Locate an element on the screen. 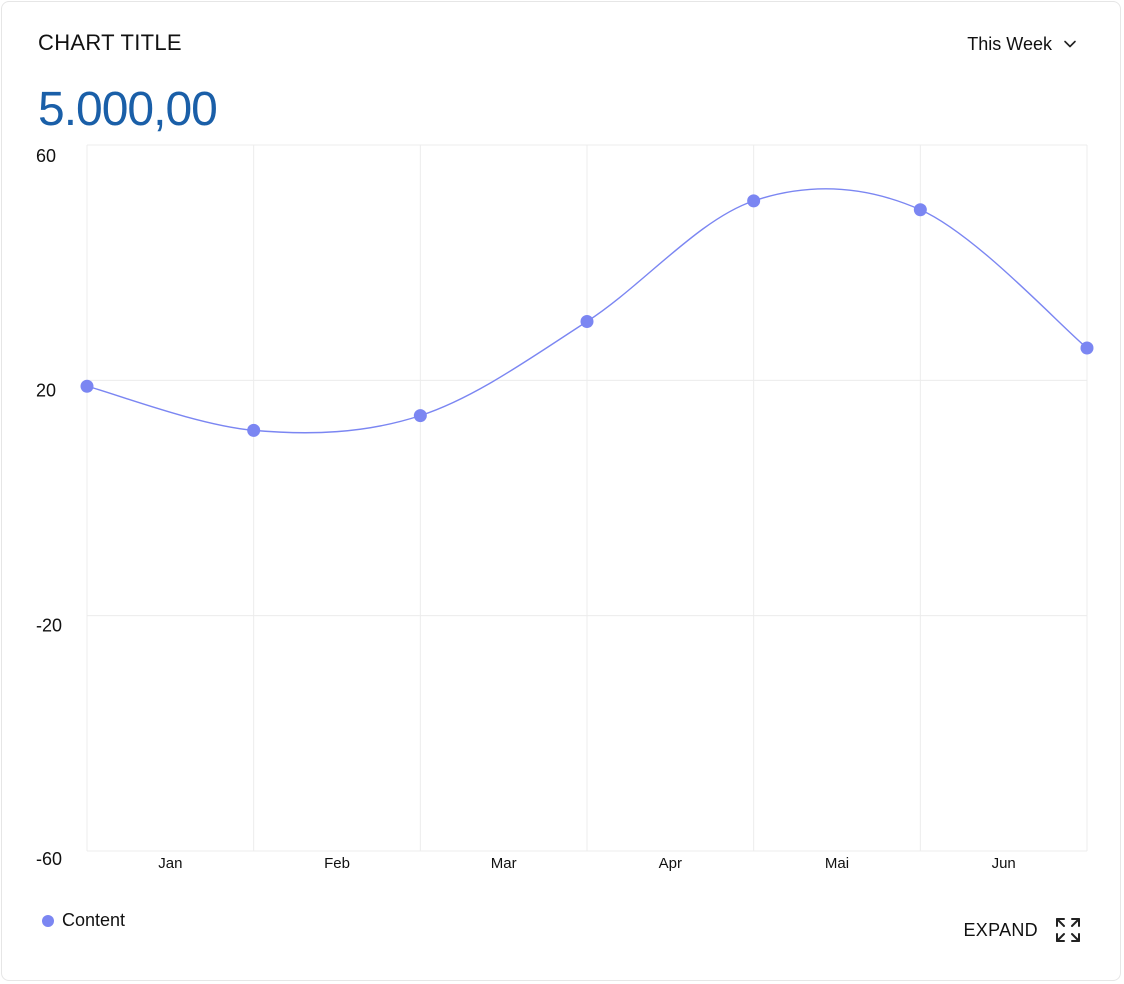 The height and width of the screenshot is (984, 1124). expand-arrows-icon is located at coordinates (1068, 930).